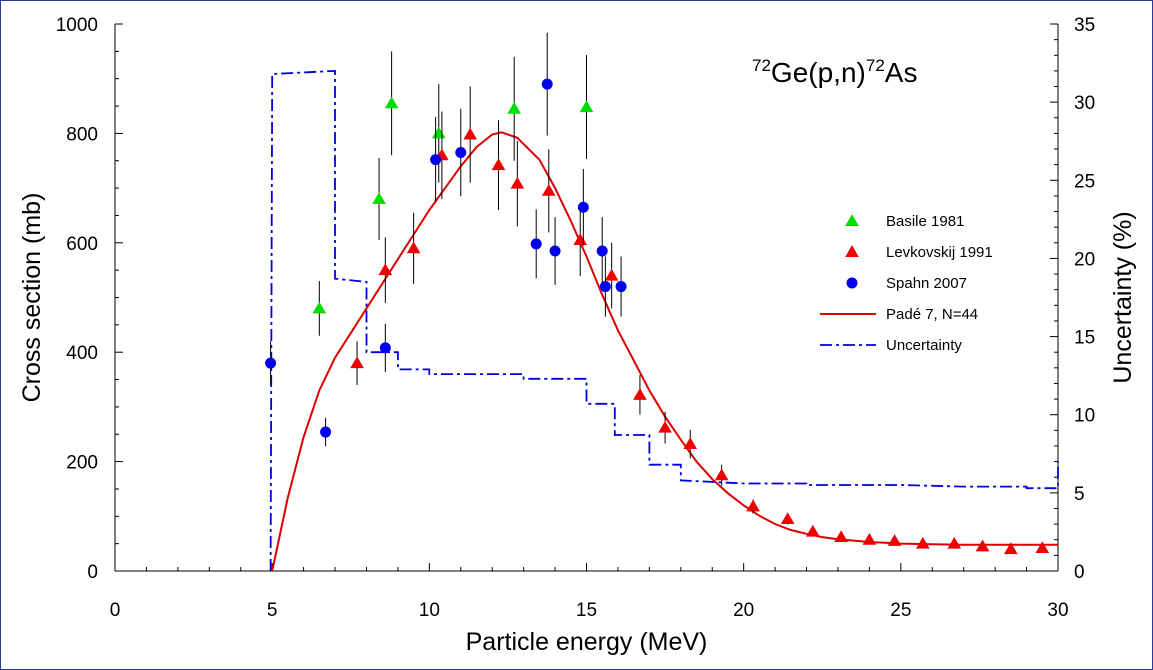 The height and width of the screenshot is (670, 1153). What do you see at coordinates (1079, 494) in the screenshot?
I see `y2-tick-label: 5` at bounding box center [1079, 494].